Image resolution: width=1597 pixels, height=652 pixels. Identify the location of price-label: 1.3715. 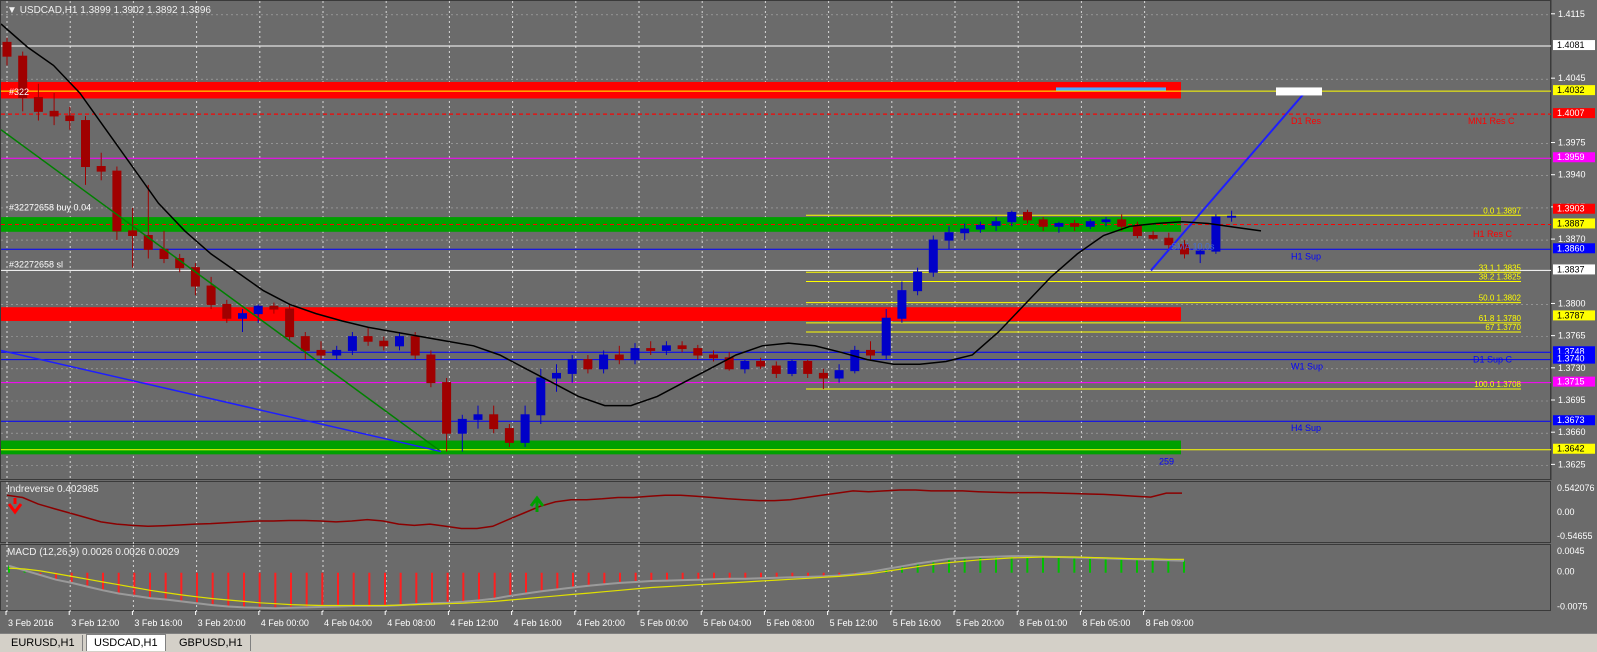
(1571, 382).